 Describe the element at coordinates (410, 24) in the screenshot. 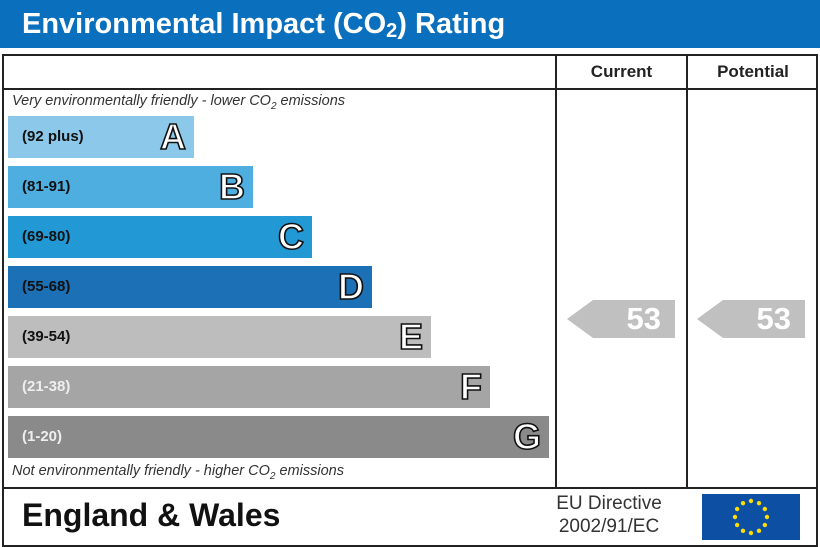

I see `chart-title: Environmental Impact (CO2) Rating` at that location.